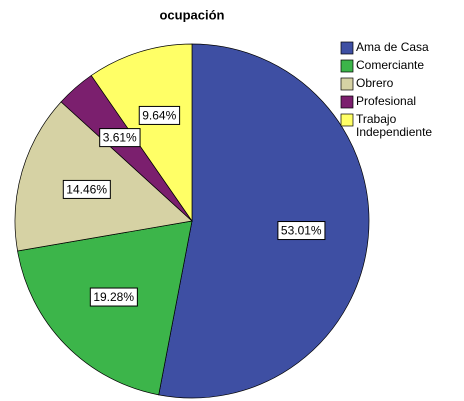  I want to click on data-label: 9.64%, so click(159, 115).